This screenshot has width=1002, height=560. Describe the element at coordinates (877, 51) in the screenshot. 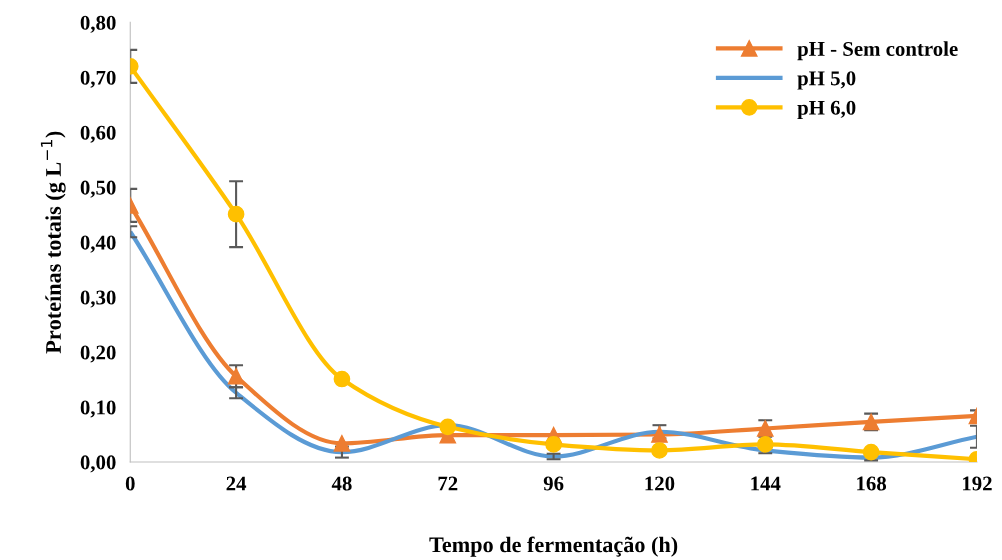

I see `legend-label: pH - Sem controle` at that location.